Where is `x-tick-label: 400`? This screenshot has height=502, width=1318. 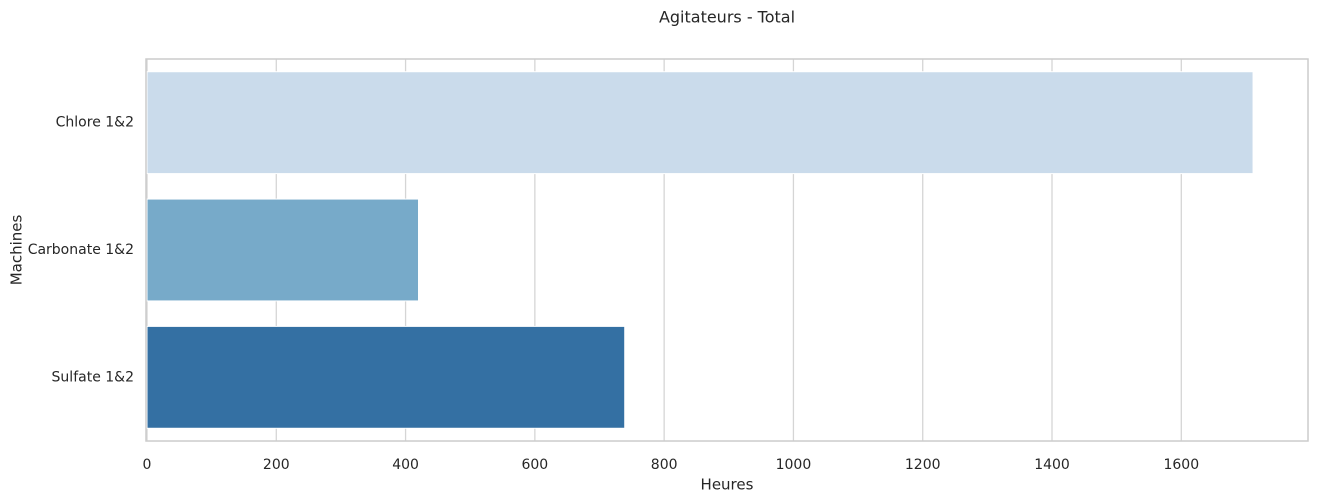
x-tick-label: 400 is located at coordinates (405, 465).